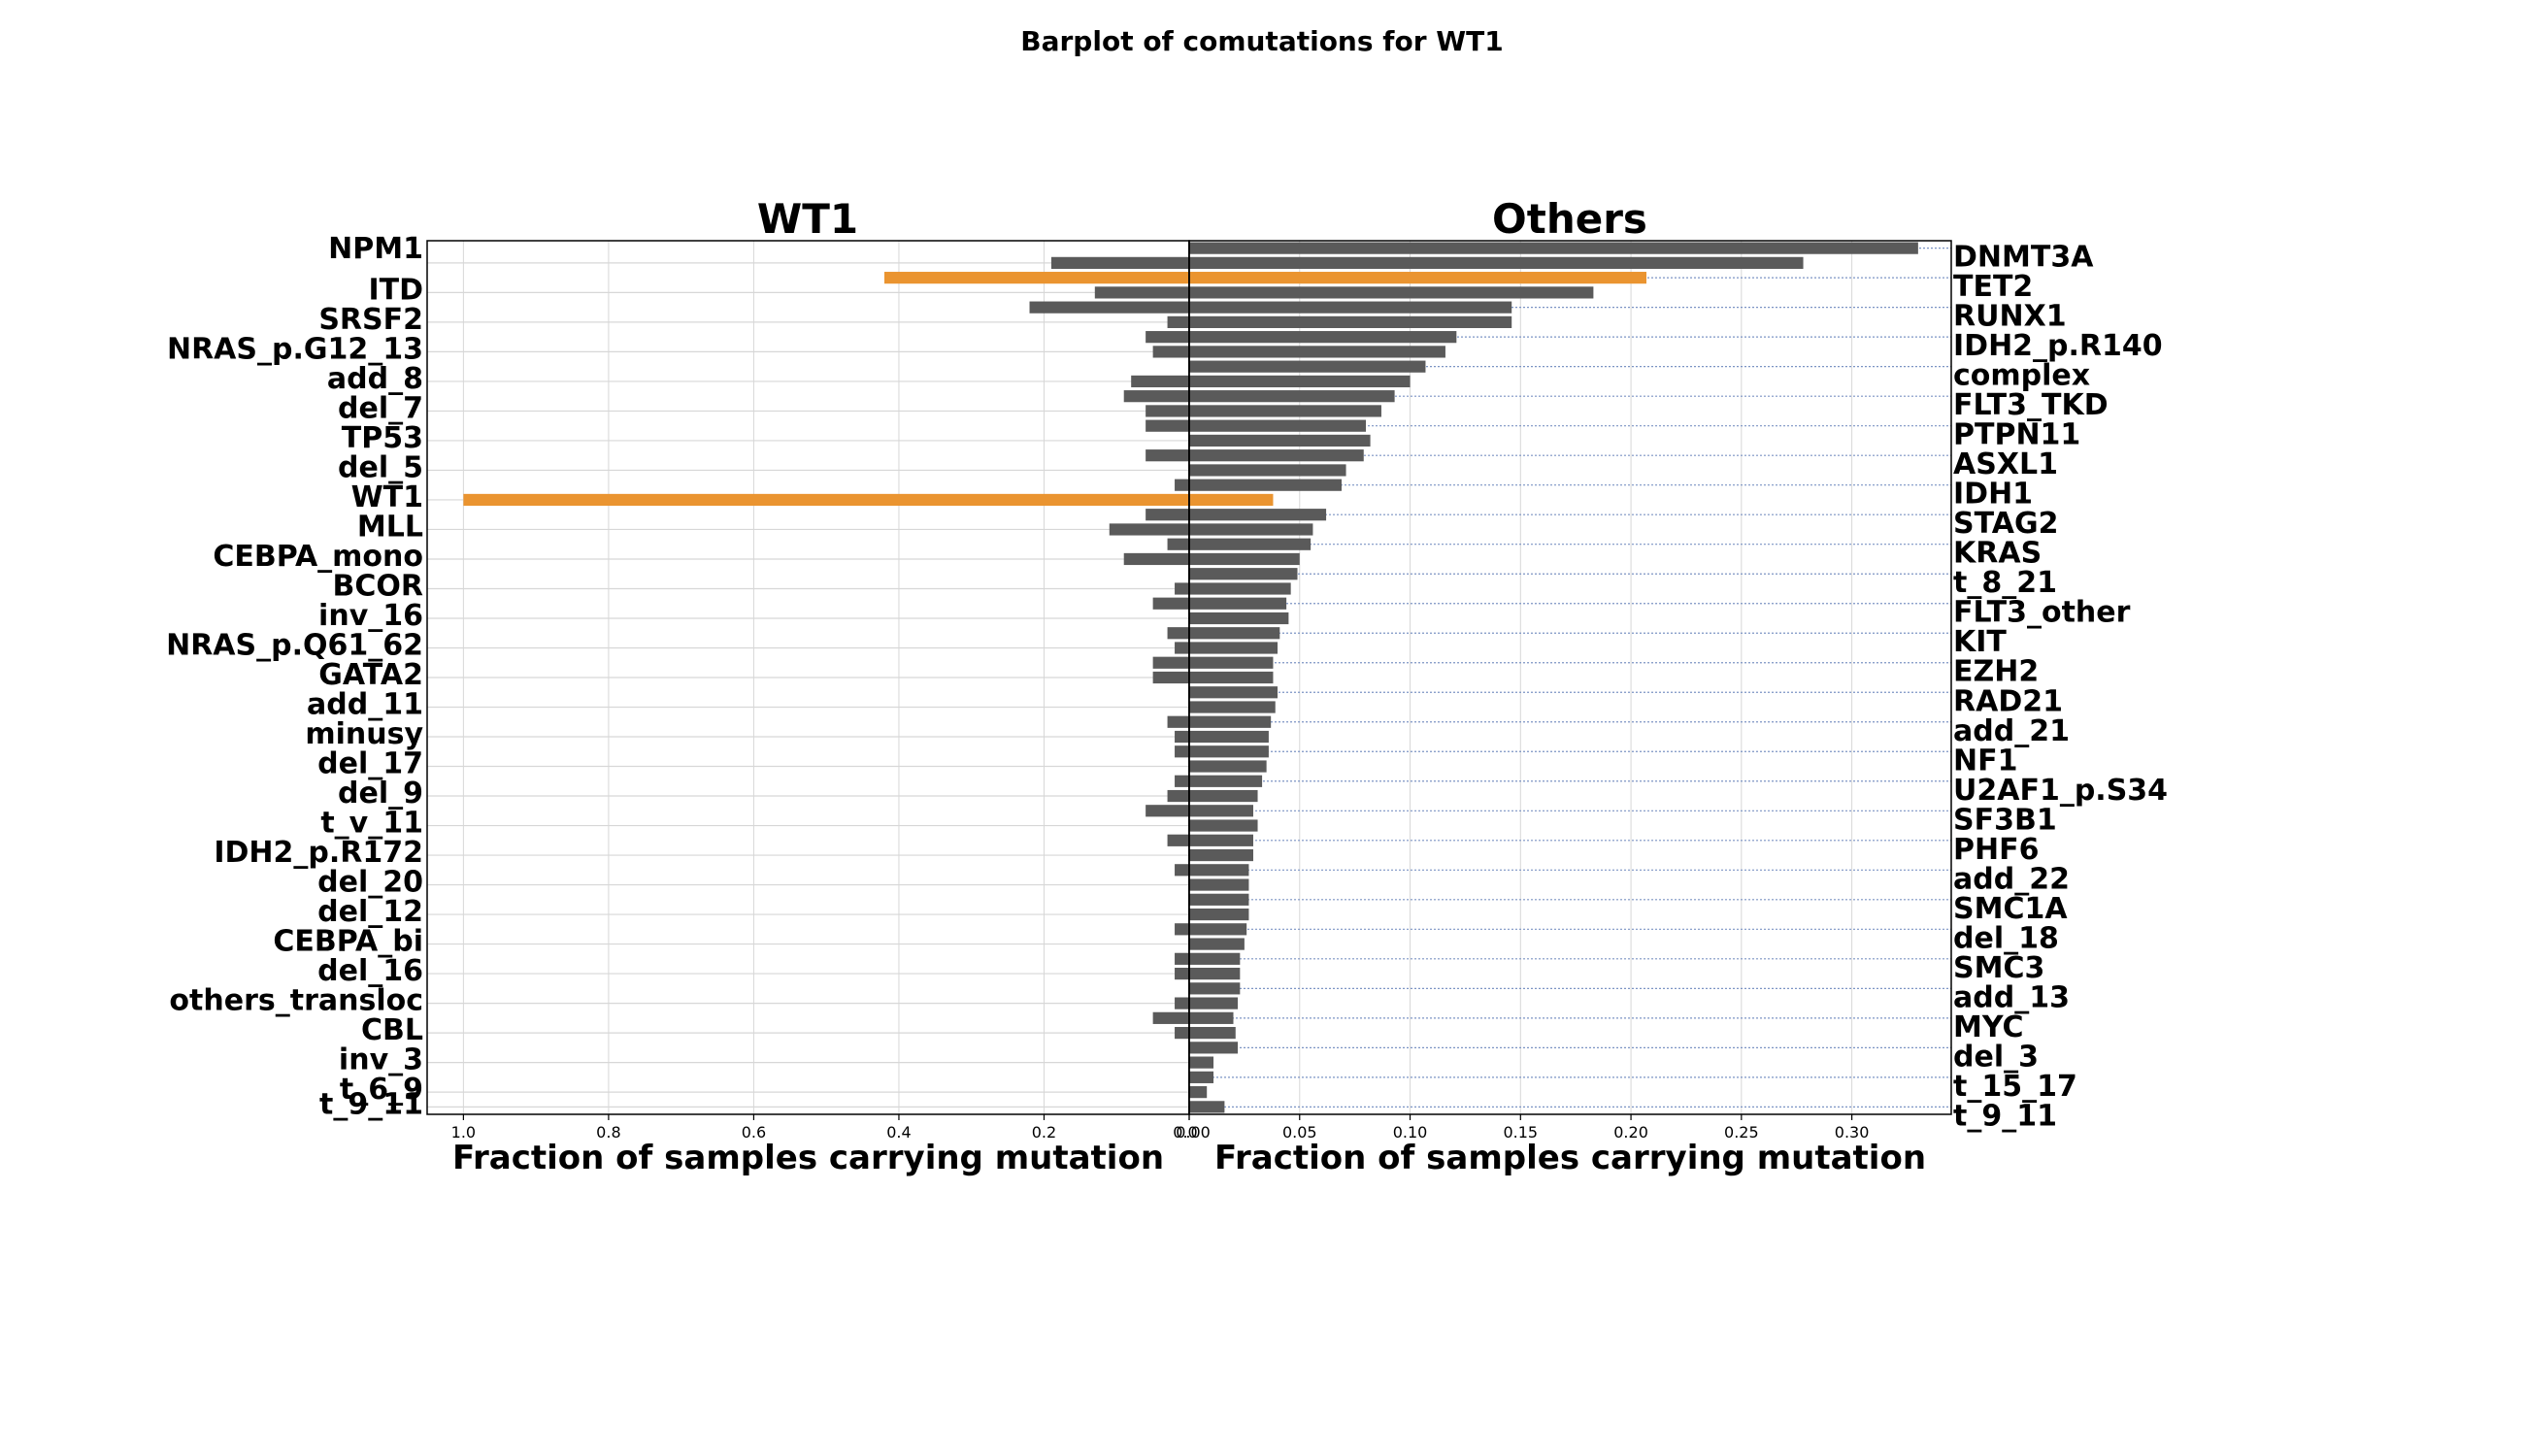 This screenshot has height=1456, width=2524. What do you see at coordinates (1229, 751) in the screenshot?
I see `others-bar-nf1` at bounding box center [1229, 751].